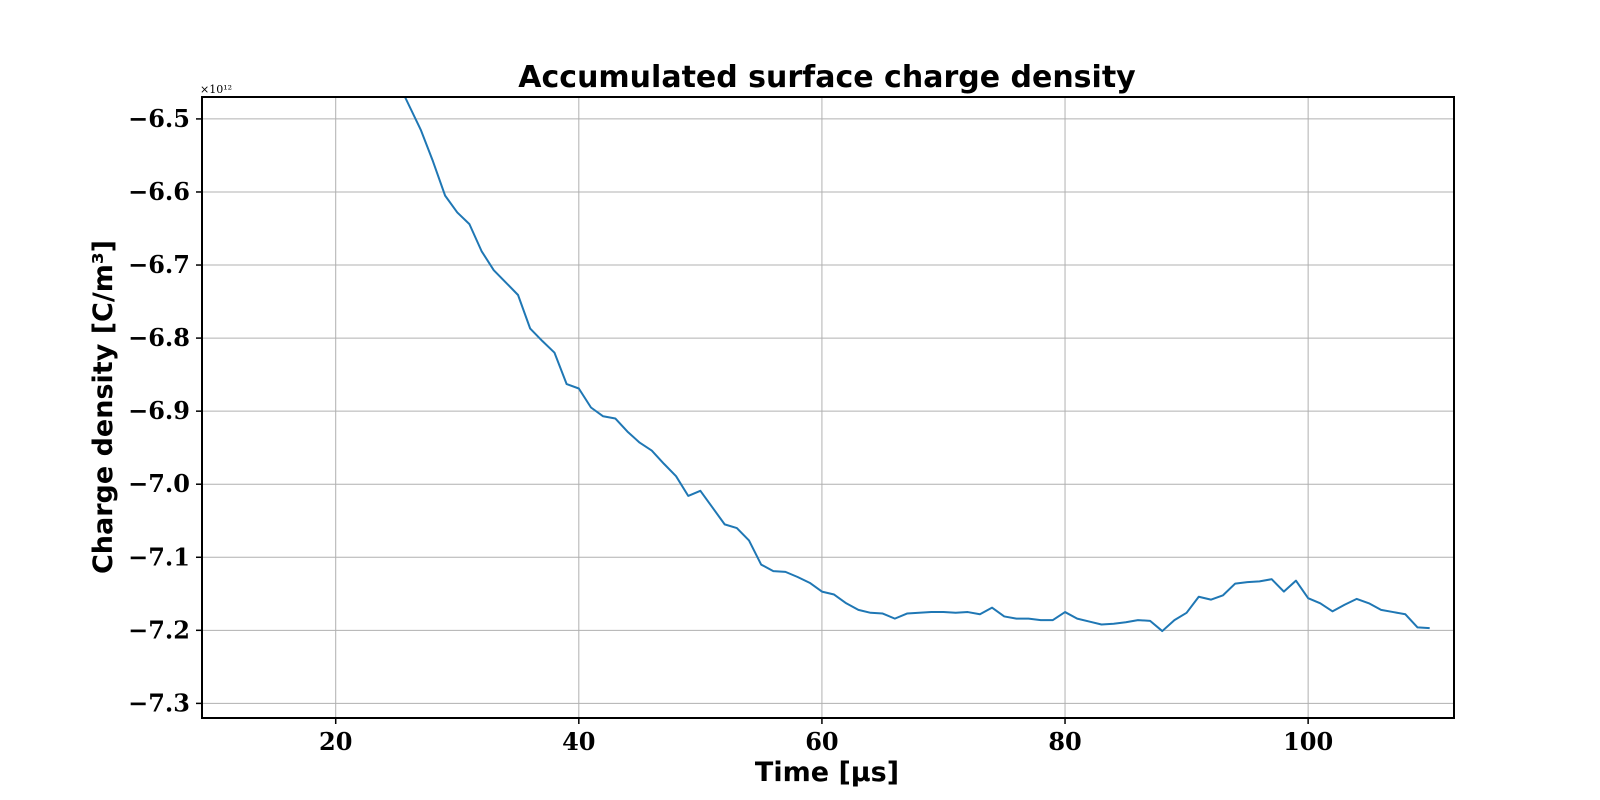  I want to click on y-tick-label: −6.5, so click(159, 118).